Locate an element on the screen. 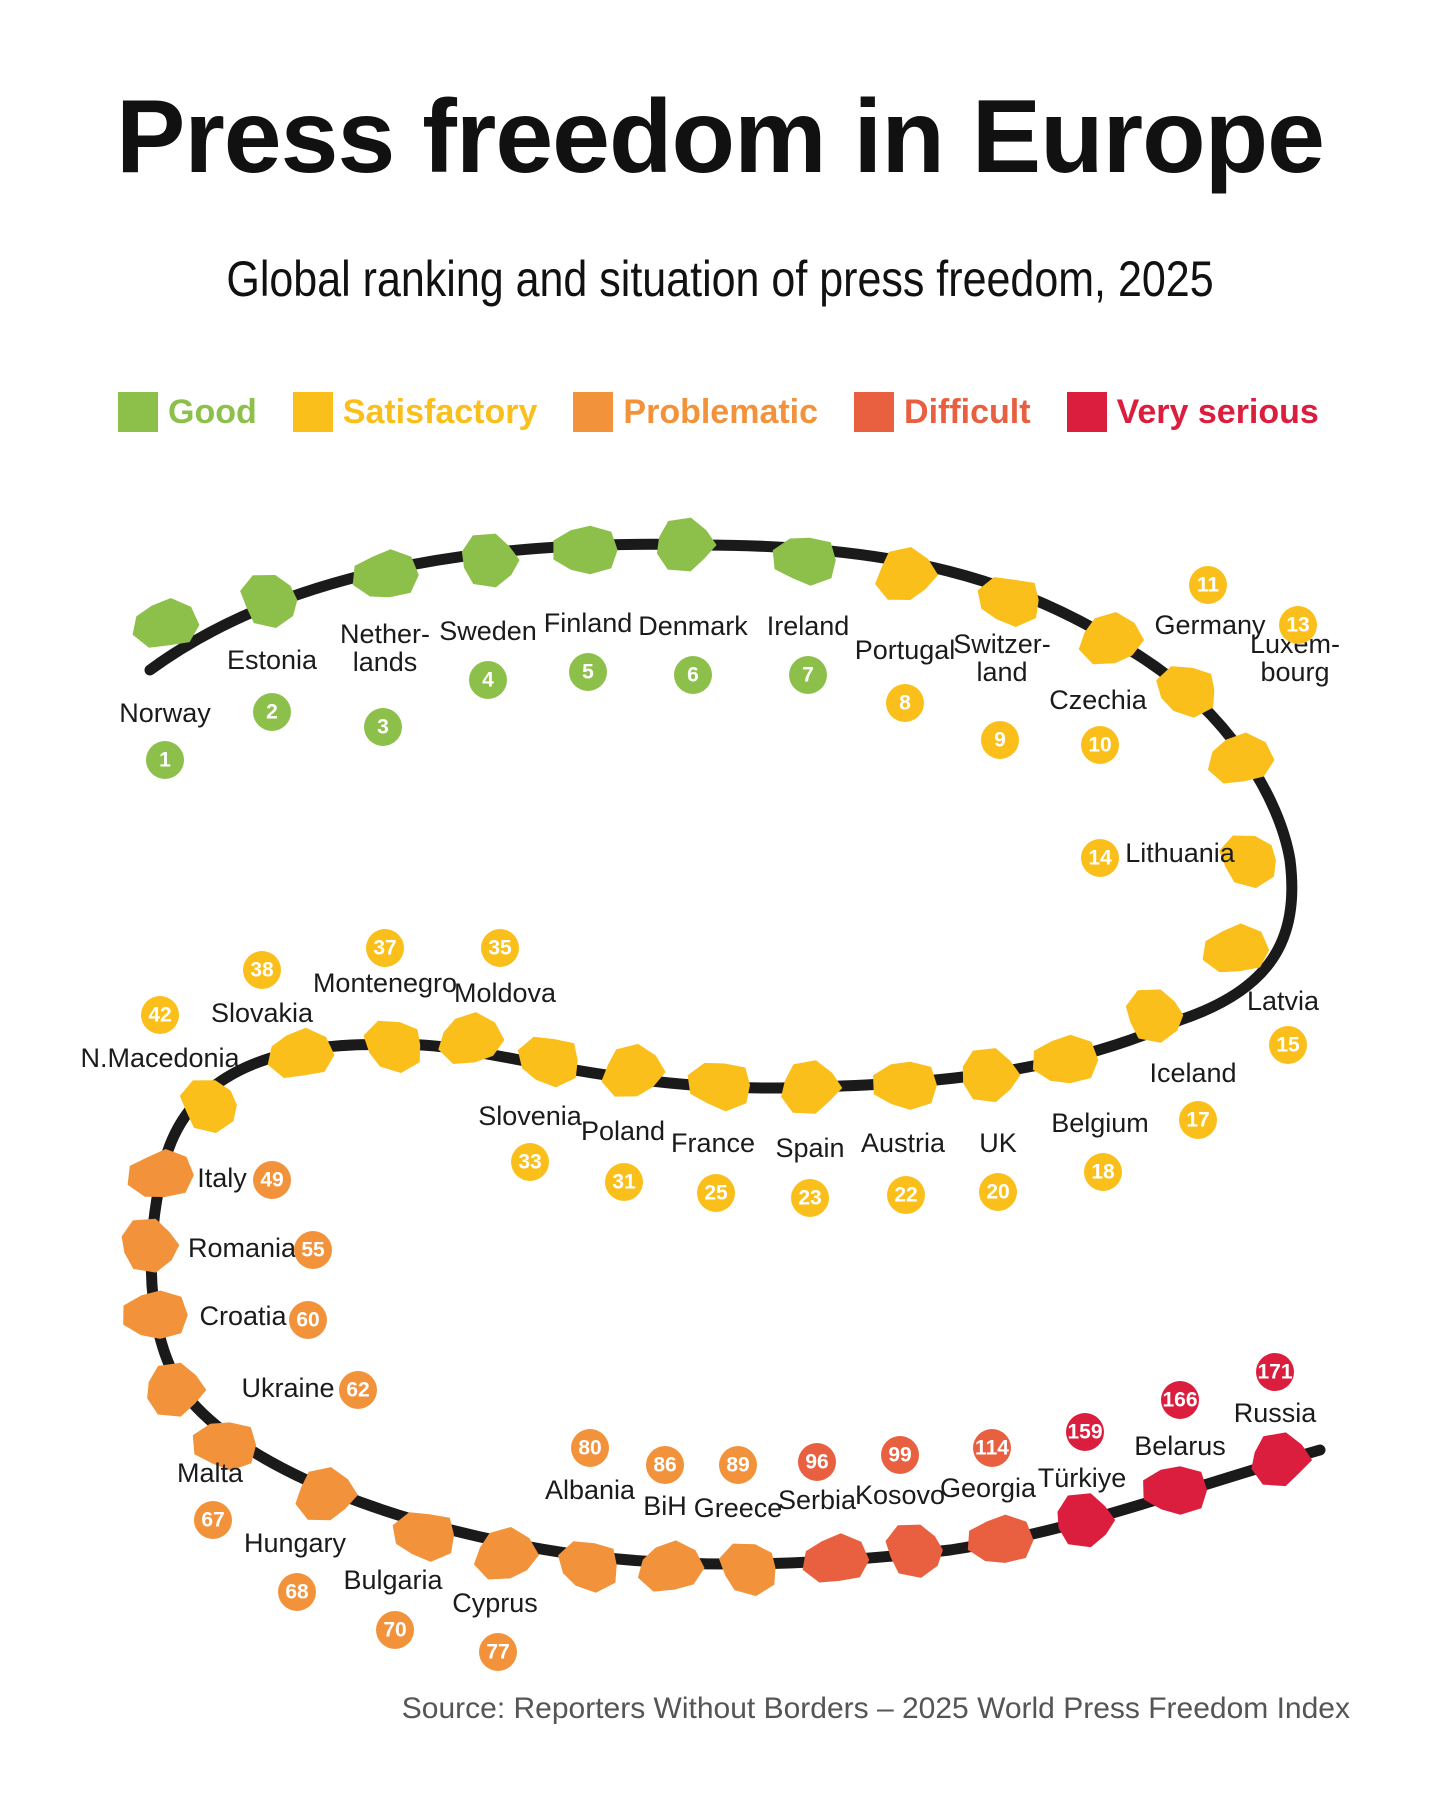 The width and height of the screenshot is (1440, 1800). rank-badge-poland is located at coordinates (624, 1182).